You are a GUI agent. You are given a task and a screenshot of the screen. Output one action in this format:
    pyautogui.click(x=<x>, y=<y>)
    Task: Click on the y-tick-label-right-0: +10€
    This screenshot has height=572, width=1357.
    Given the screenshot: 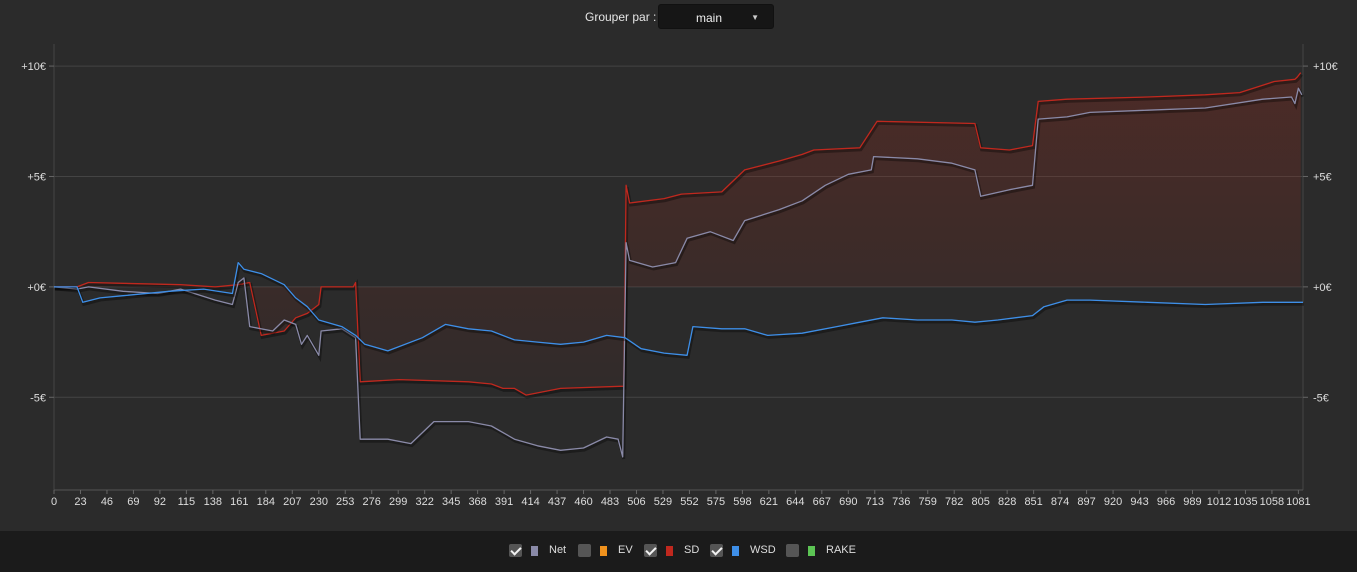 What is the action you would take?
    pyautogui.click(x=1325, y=67)
    